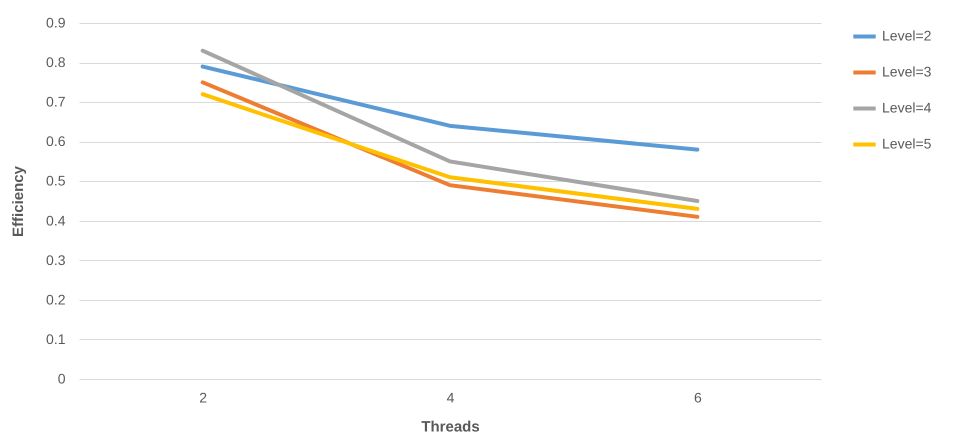 The height and width of the screenshot is (441, 976). What do you see at coordinates (203, 398) in the screenshot?
I see `x-tick-label: 2` at bounding box center [203, 398].